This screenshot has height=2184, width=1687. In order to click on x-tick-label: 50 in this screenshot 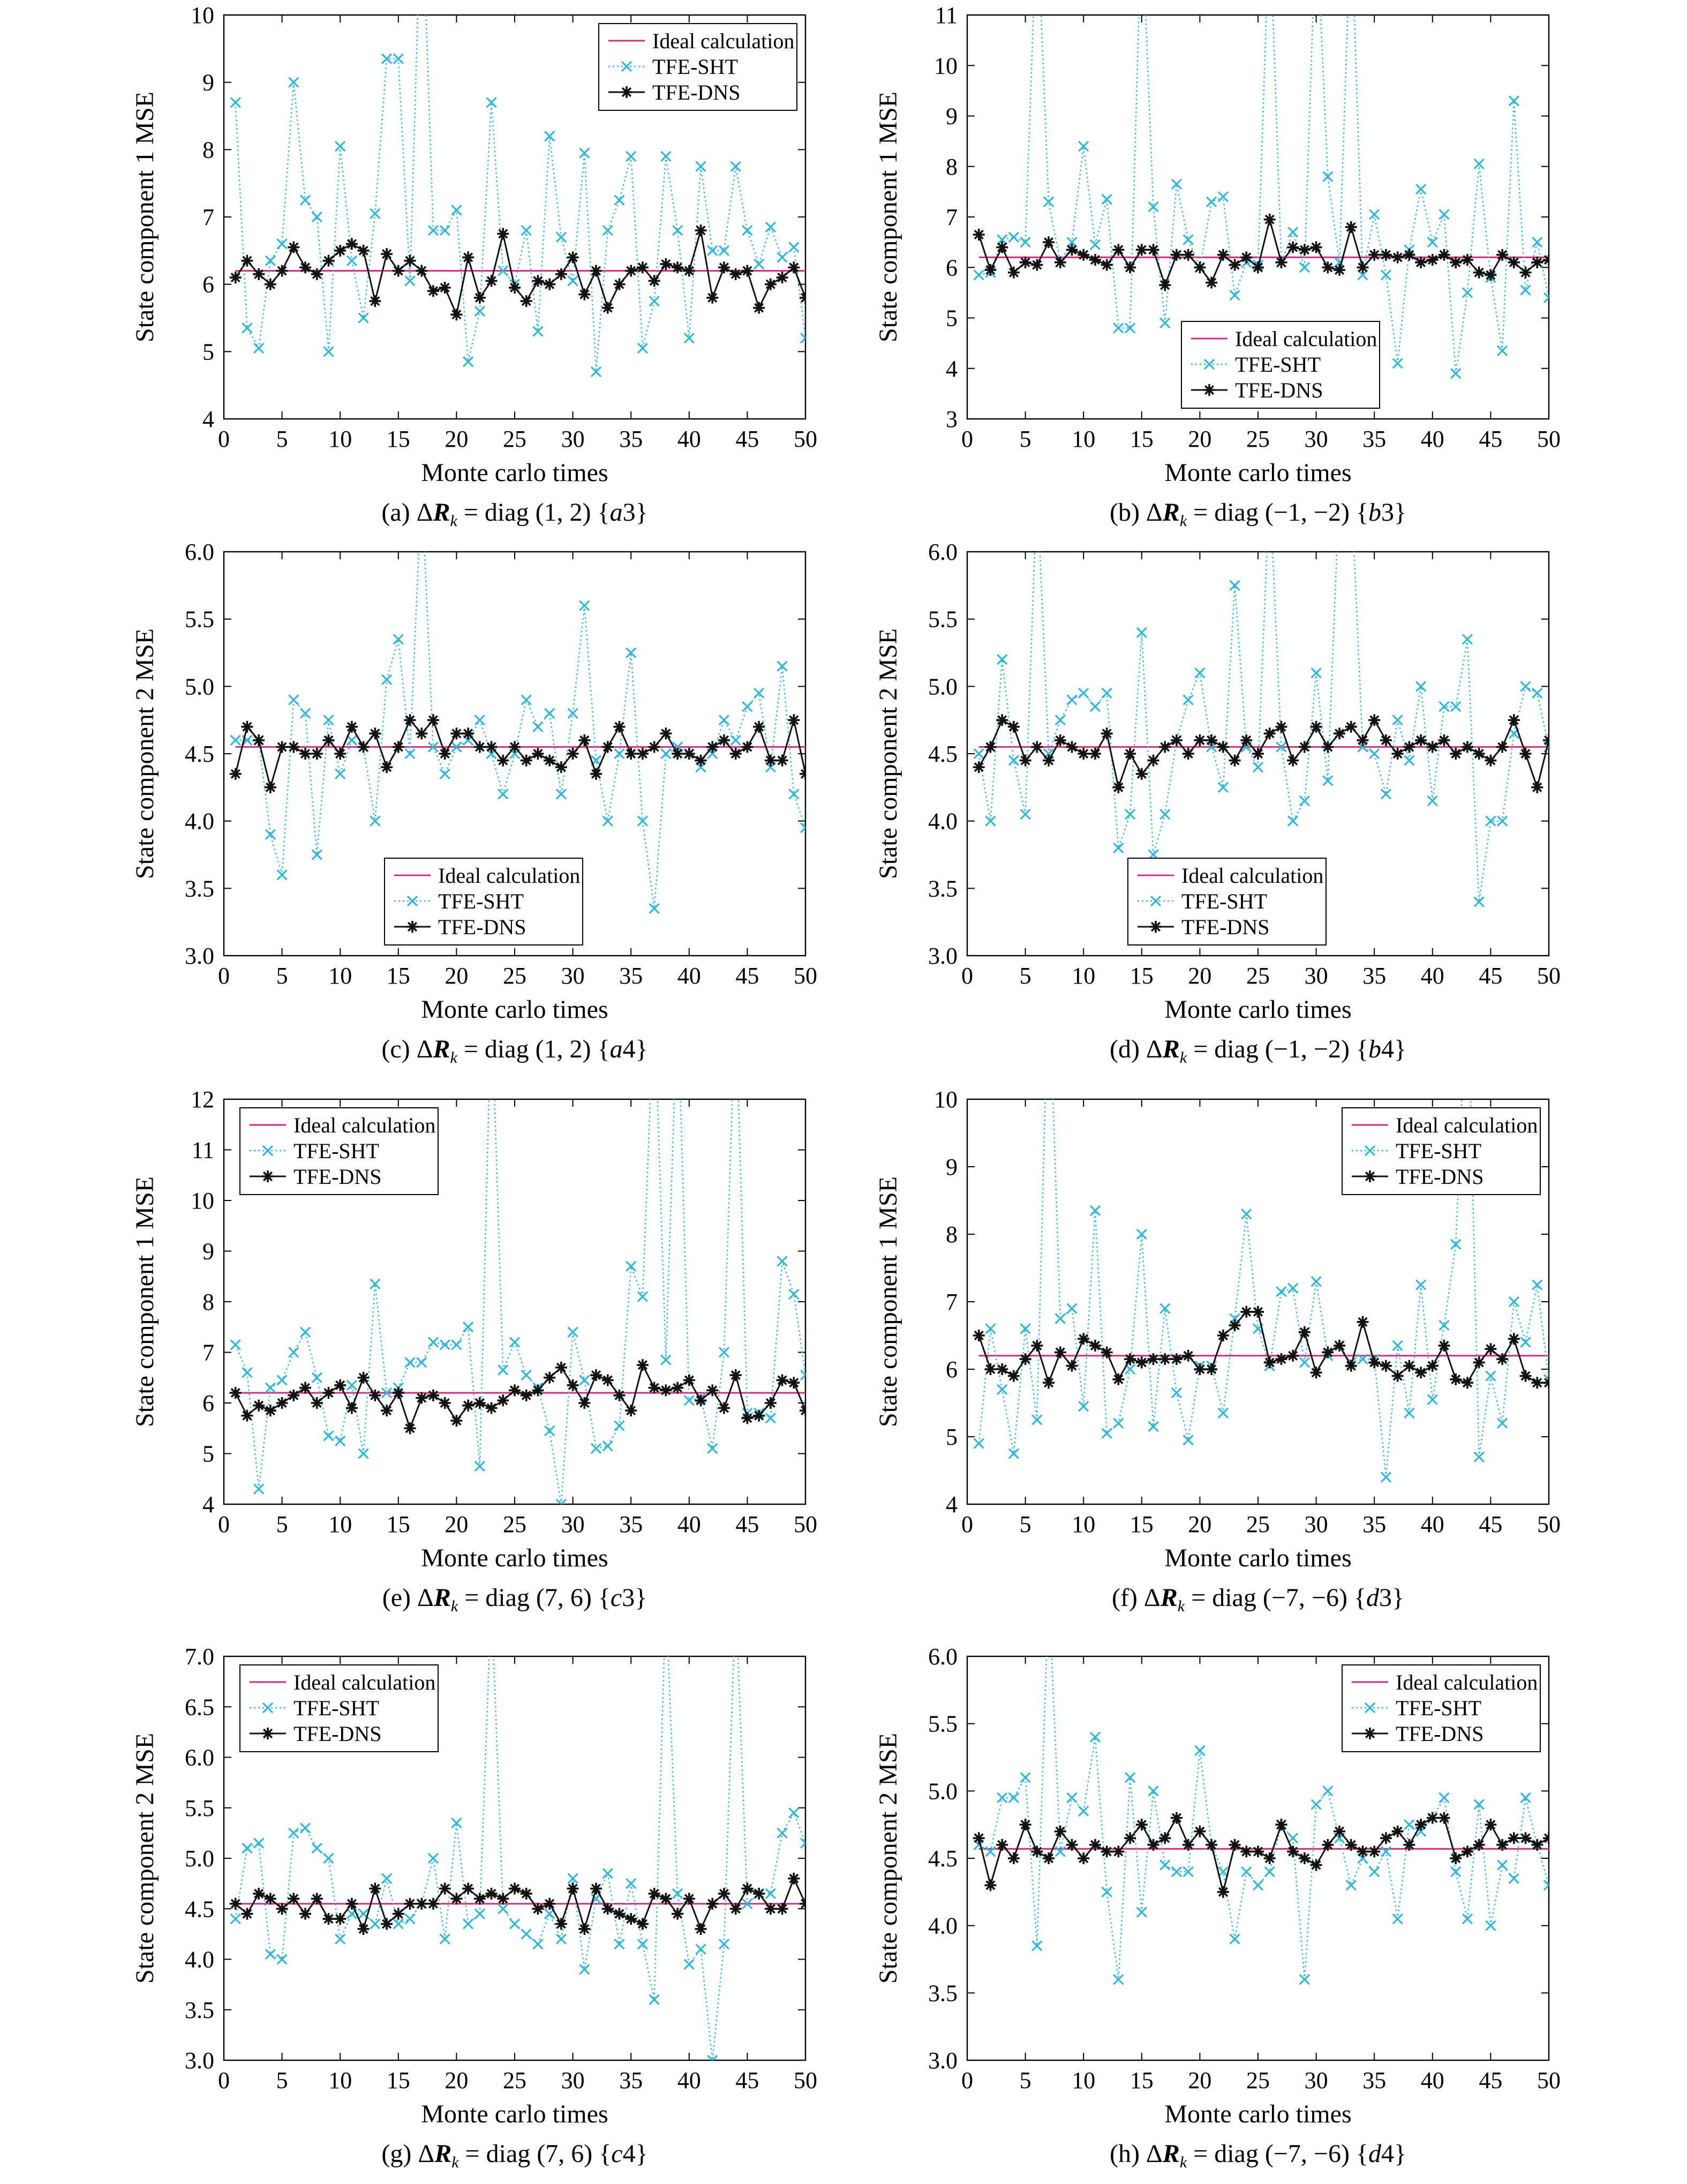, I will do `click(805, 2080)`.